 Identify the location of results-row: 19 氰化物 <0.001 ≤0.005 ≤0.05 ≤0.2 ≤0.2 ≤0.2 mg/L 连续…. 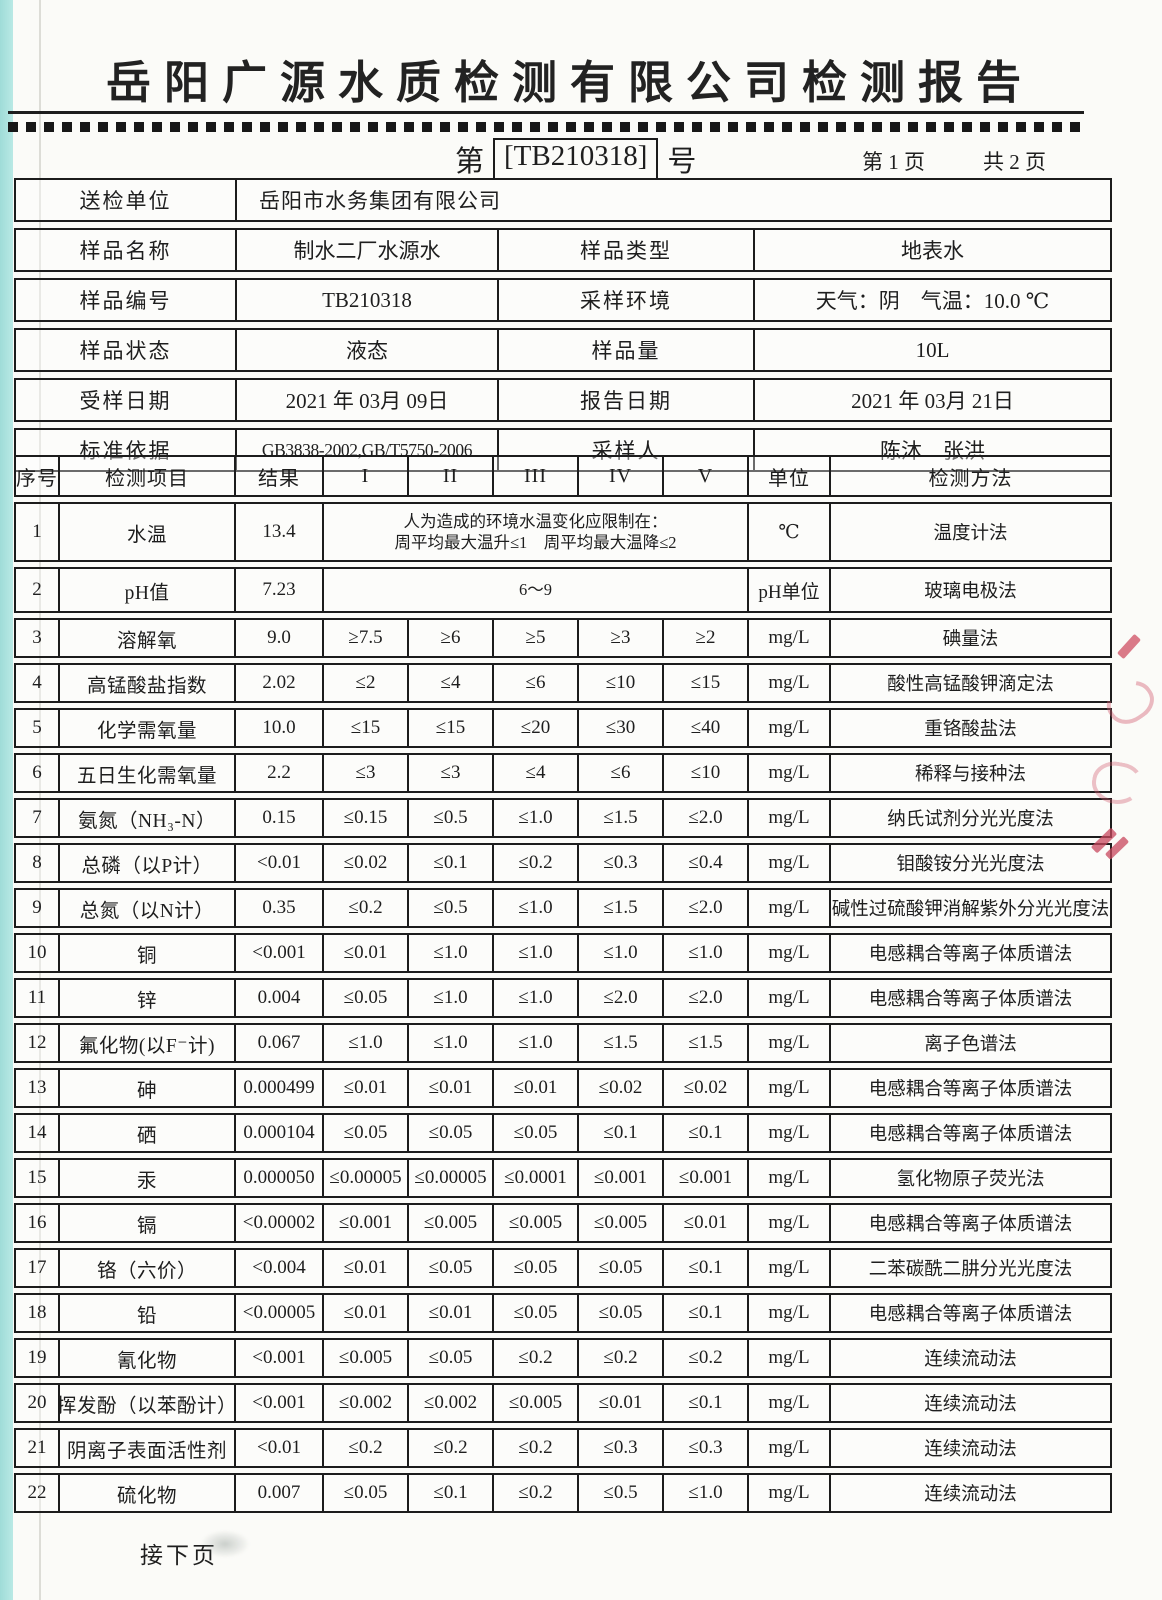
(563, 1358).